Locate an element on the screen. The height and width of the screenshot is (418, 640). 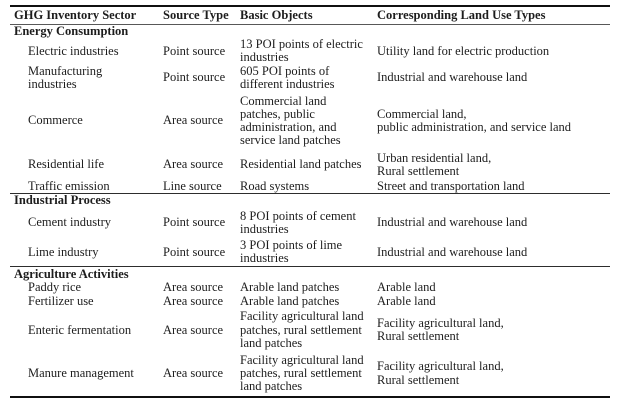
column-header-corresponding-land-use-types: Corresponding Land Use Types is located at coordinates (461, 14).